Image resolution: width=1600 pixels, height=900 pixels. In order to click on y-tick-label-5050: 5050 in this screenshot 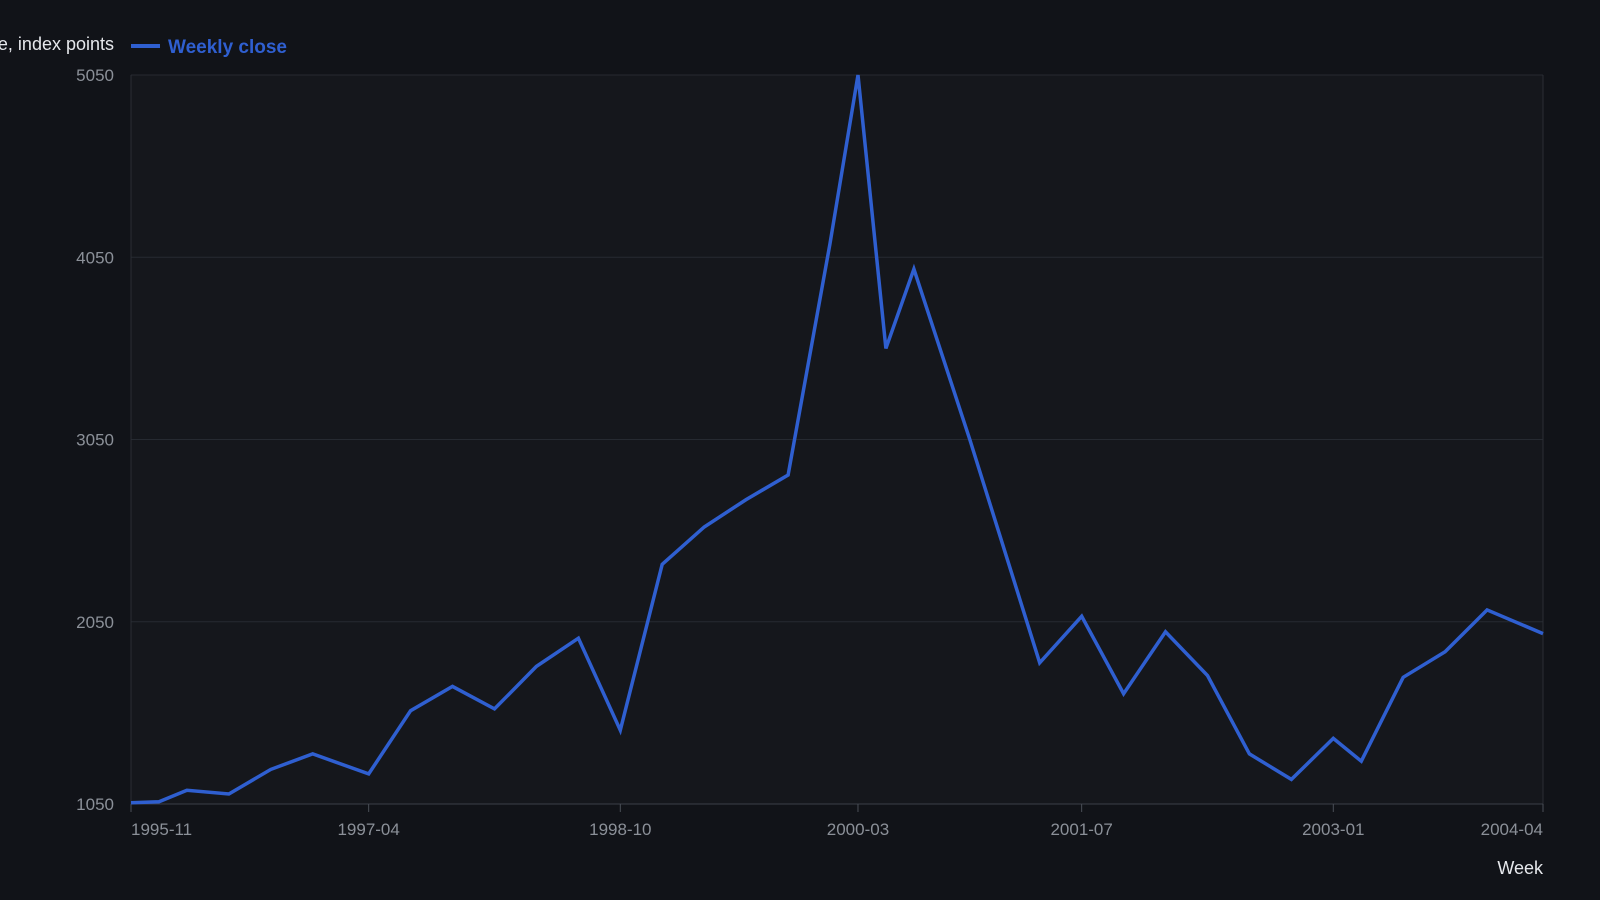, I will do `click(95, 75)`.